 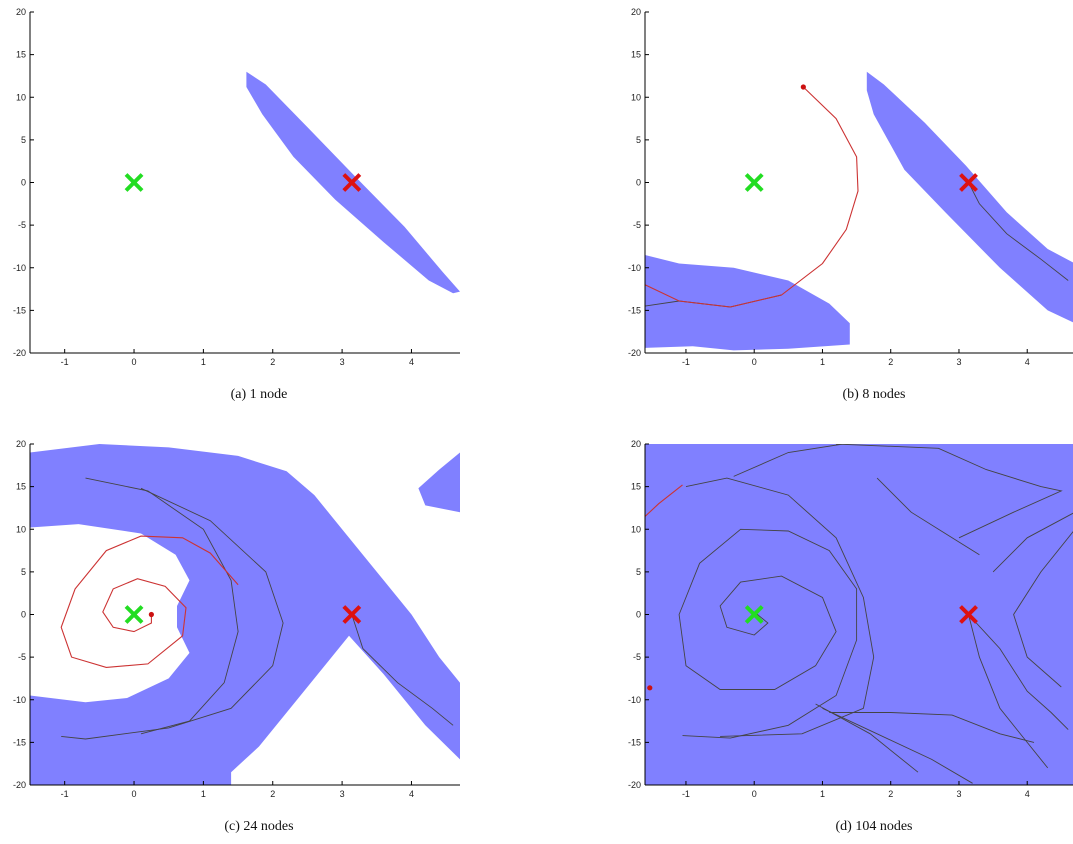 What do you see at coordinates (634, 310) in the screenshot?
I see `y-tick-label-b-1: -15` at bounding box center [634, 310].